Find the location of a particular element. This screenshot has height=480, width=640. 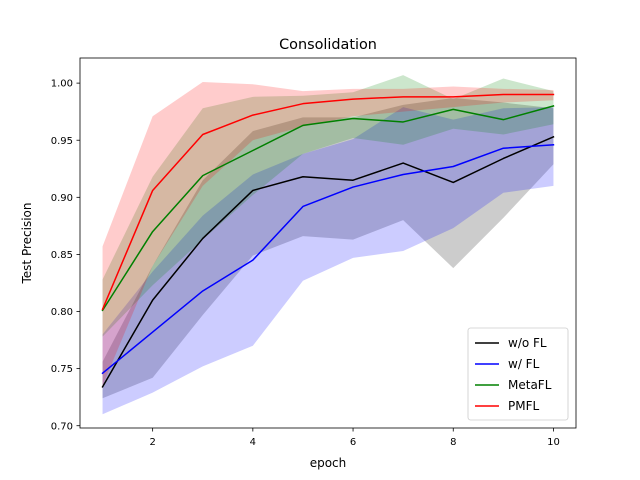

legend-label-2: MetaFL is located at coordinates (530, 385).